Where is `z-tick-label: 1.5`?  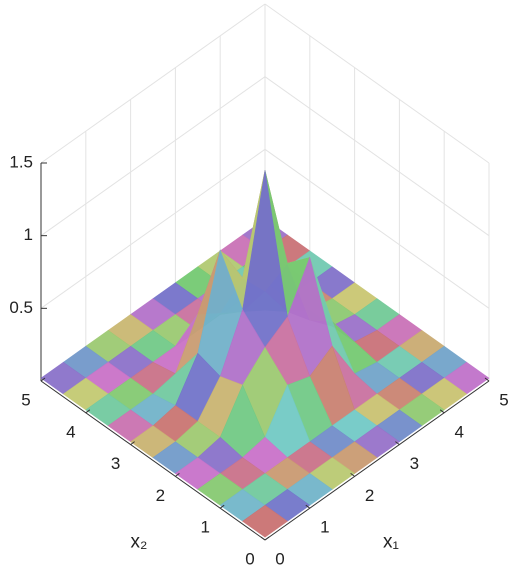 z-tick-label: 1.5 is located at coordinates (21, 161).